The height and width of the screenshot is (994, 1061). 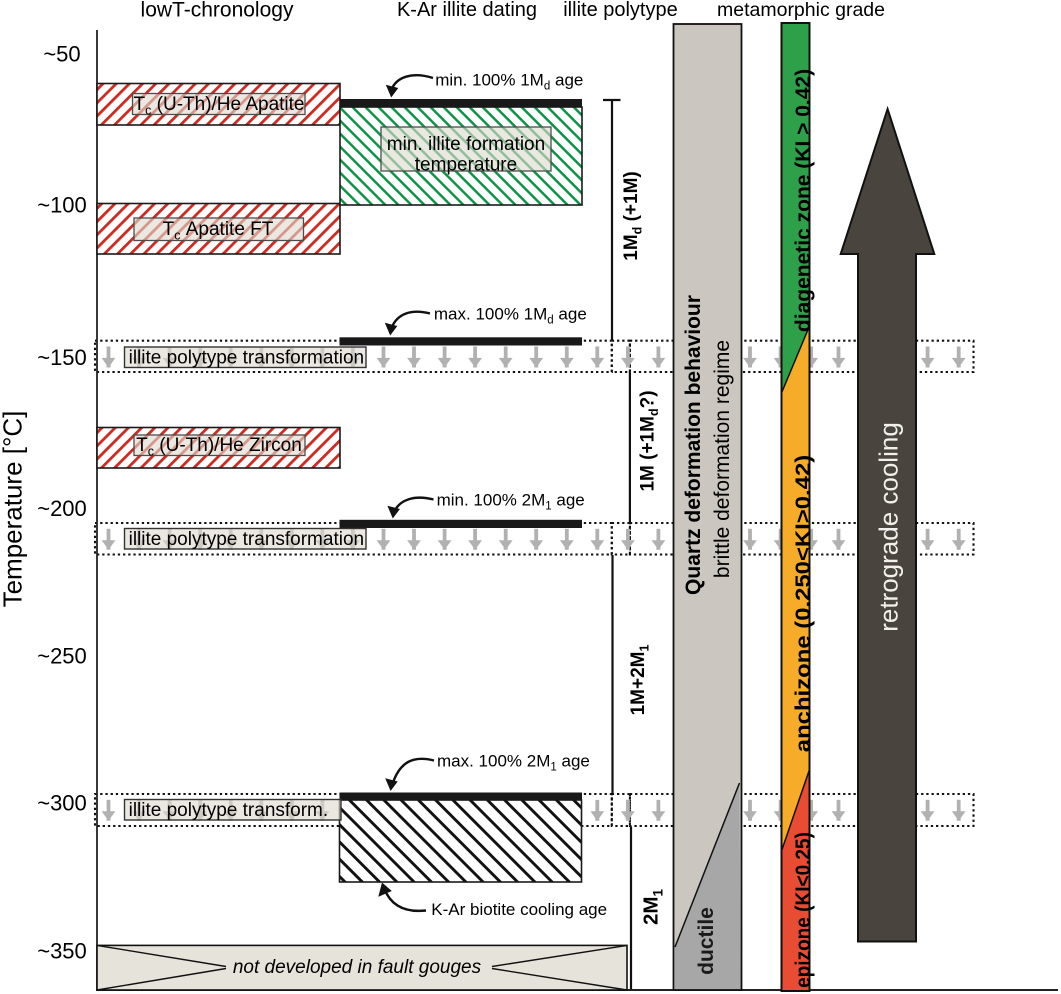 I want to click on svg-text: ~200, so click(x=62, y=508).